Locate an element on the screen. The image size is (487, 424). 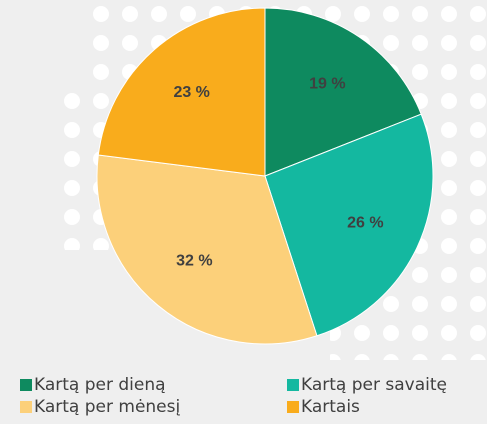
legend-label: Kartą per mėnesį is located at coordinates (107, 407).